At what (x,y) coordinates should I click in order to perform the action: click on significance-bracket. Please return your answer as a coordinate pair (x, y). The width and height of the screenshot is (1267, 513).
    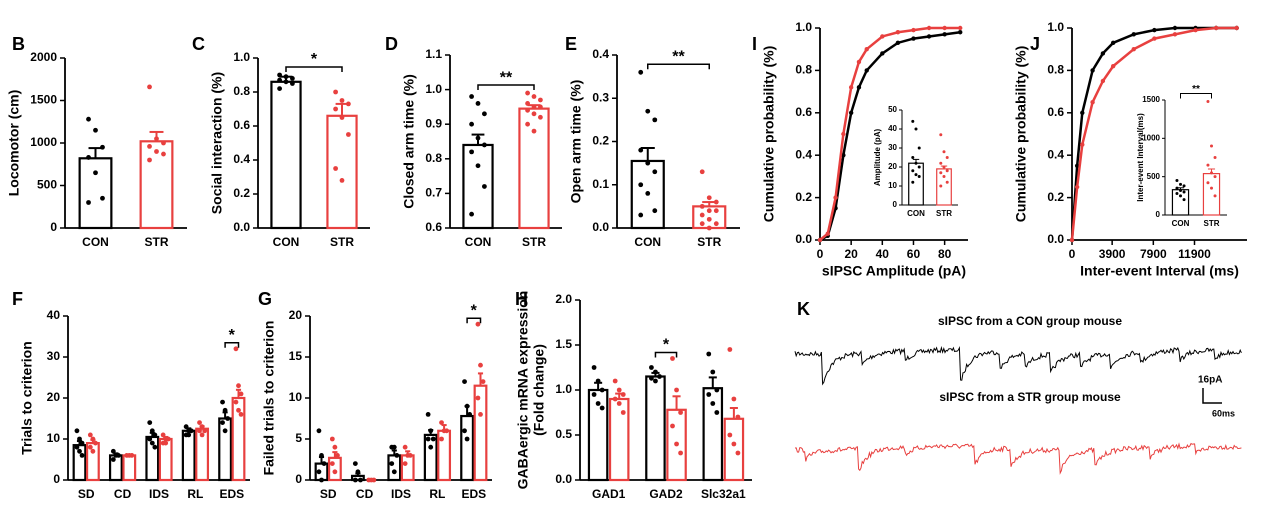
    Looking at the image, I should click on (506, 87).